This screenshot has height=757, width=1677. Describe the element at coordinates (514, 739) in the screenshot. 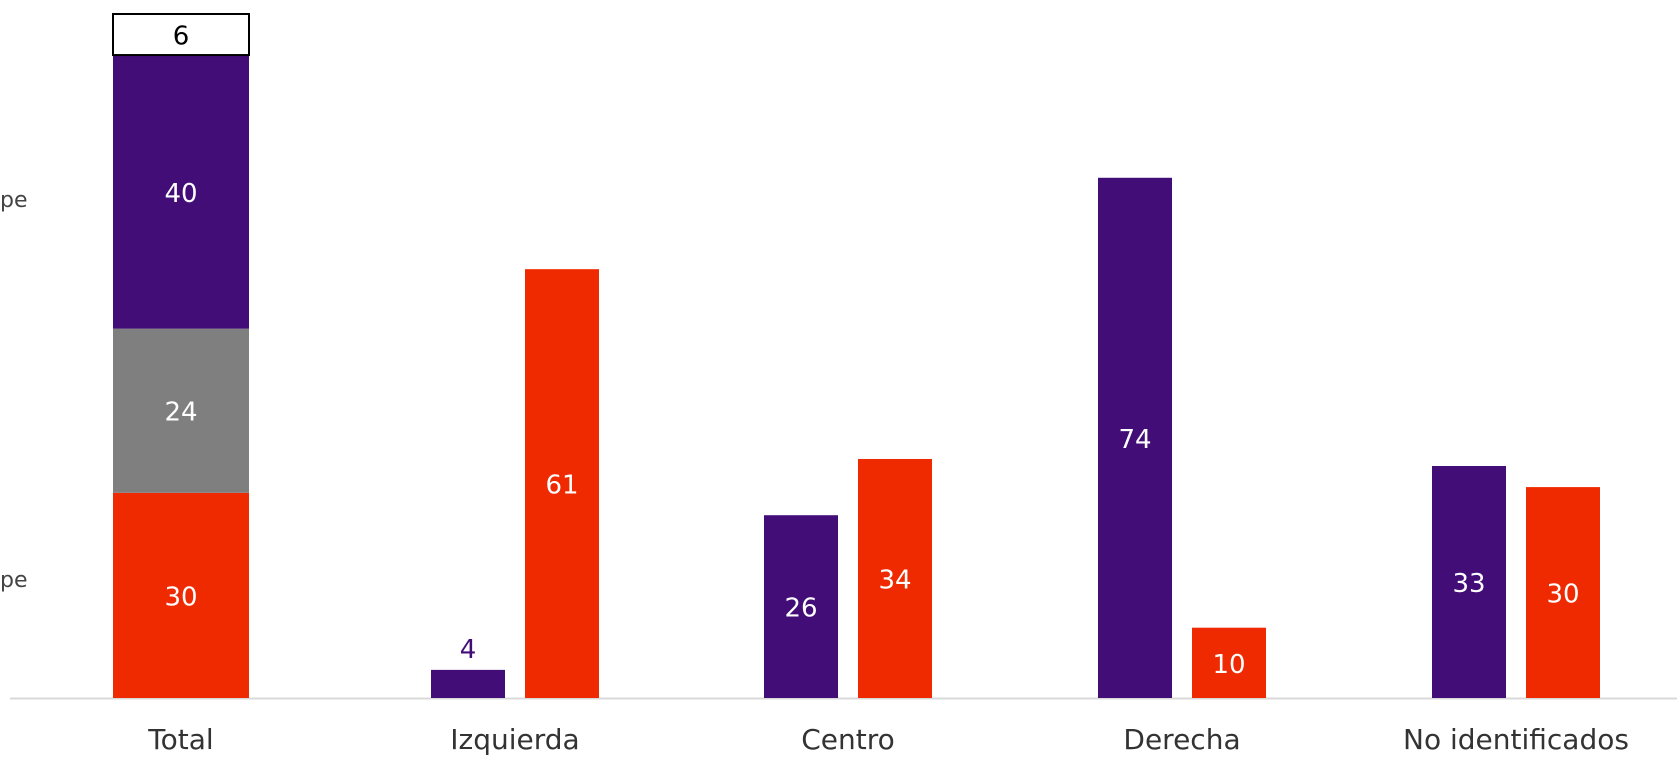

I see `category-label: Izquierda` at that location.